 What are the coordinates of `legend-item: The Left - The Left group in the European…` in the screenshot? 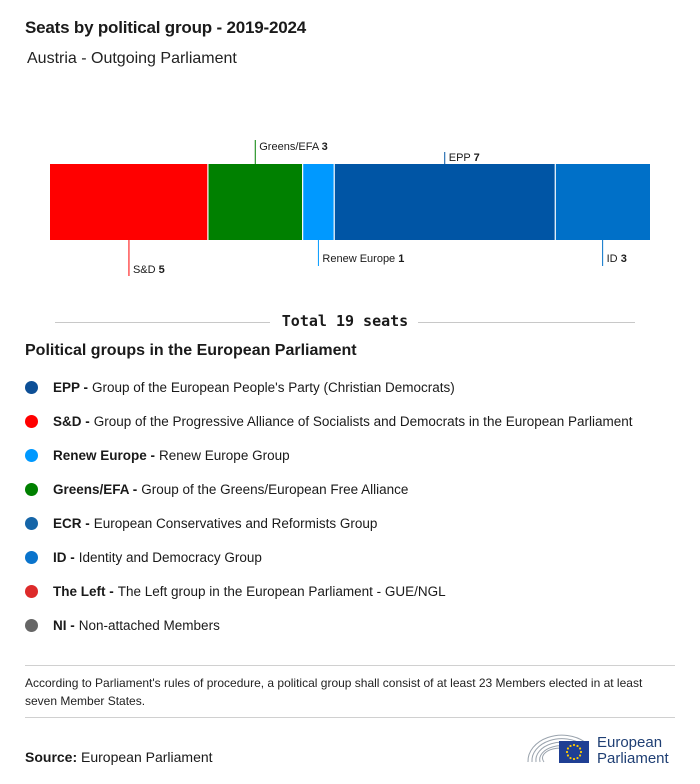 It's located at (329, 591).